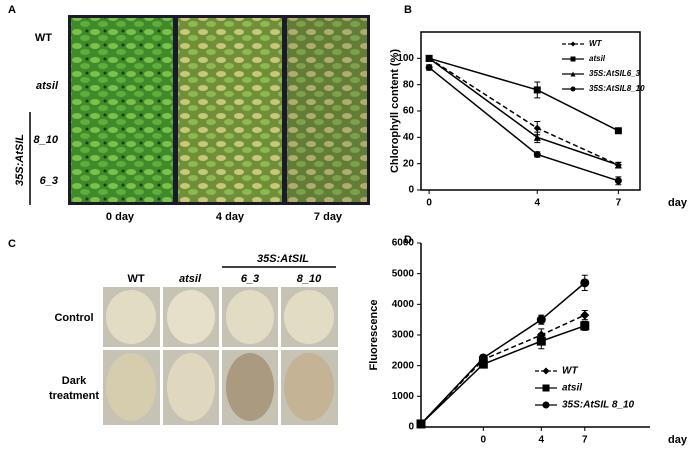 This screenshot has height=455, width=697. Describe the element at coordinates (328, 217) in the screenshot. I see `column-label: 7 day` at that location.